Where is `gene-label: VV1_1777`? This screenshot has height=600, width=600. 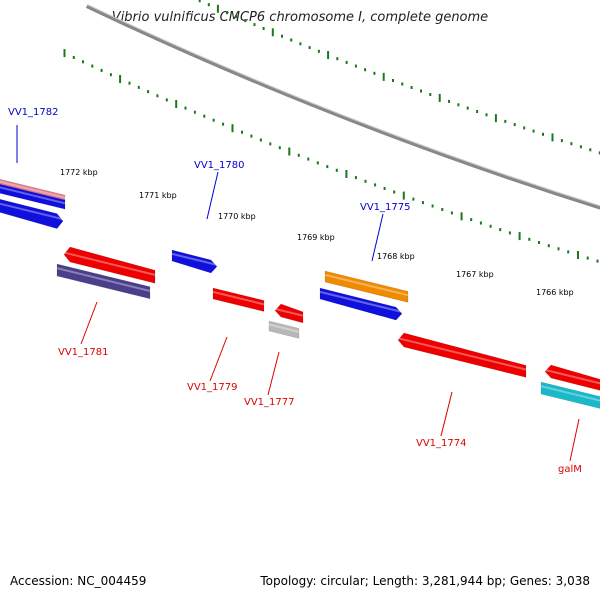 gene-label: VV1_1777 is located at coordinates (269, 402).